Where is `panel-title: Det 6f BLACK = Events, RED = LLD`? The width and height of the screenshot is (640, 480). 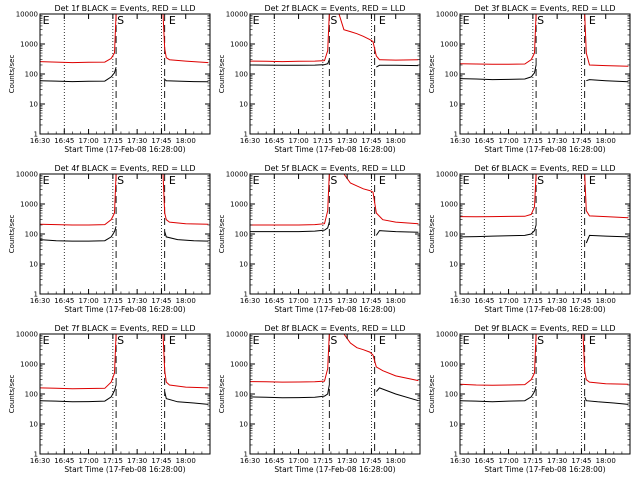 panel-title: Det 6f BLACK = Events, RED = LLD is located at coordinates (544, 168).